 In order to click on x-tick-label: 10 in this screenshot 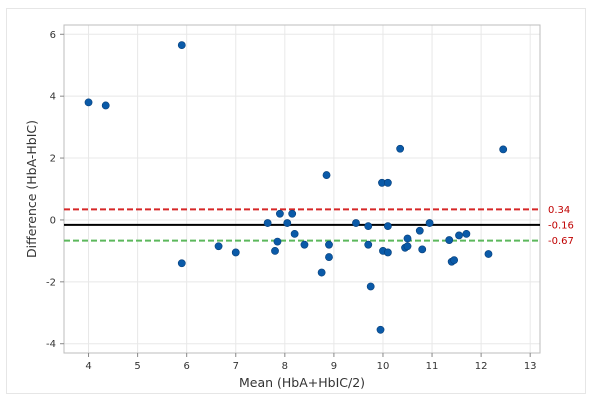, I will do `click(383, 366)`.